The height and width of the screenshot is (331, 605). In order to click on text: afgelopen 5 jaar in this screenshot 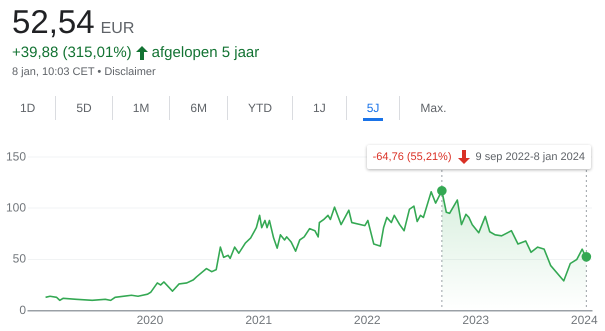, I will do `click(206, 52)`.